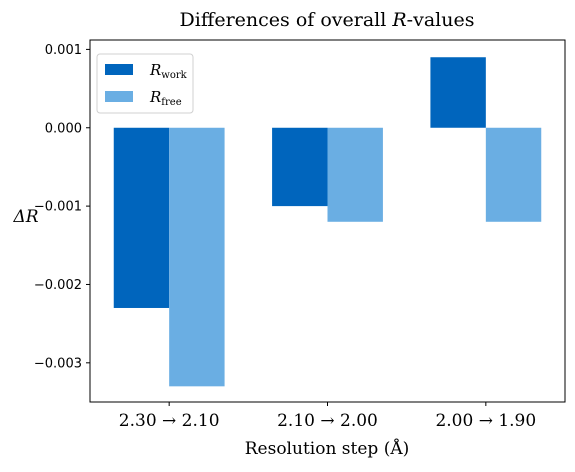 The image size is (575, 472). What do you see at coordinates (145, 83) in the screenshot?
I see `legend: Rwork Rfree` at bounding box center [145, 83].